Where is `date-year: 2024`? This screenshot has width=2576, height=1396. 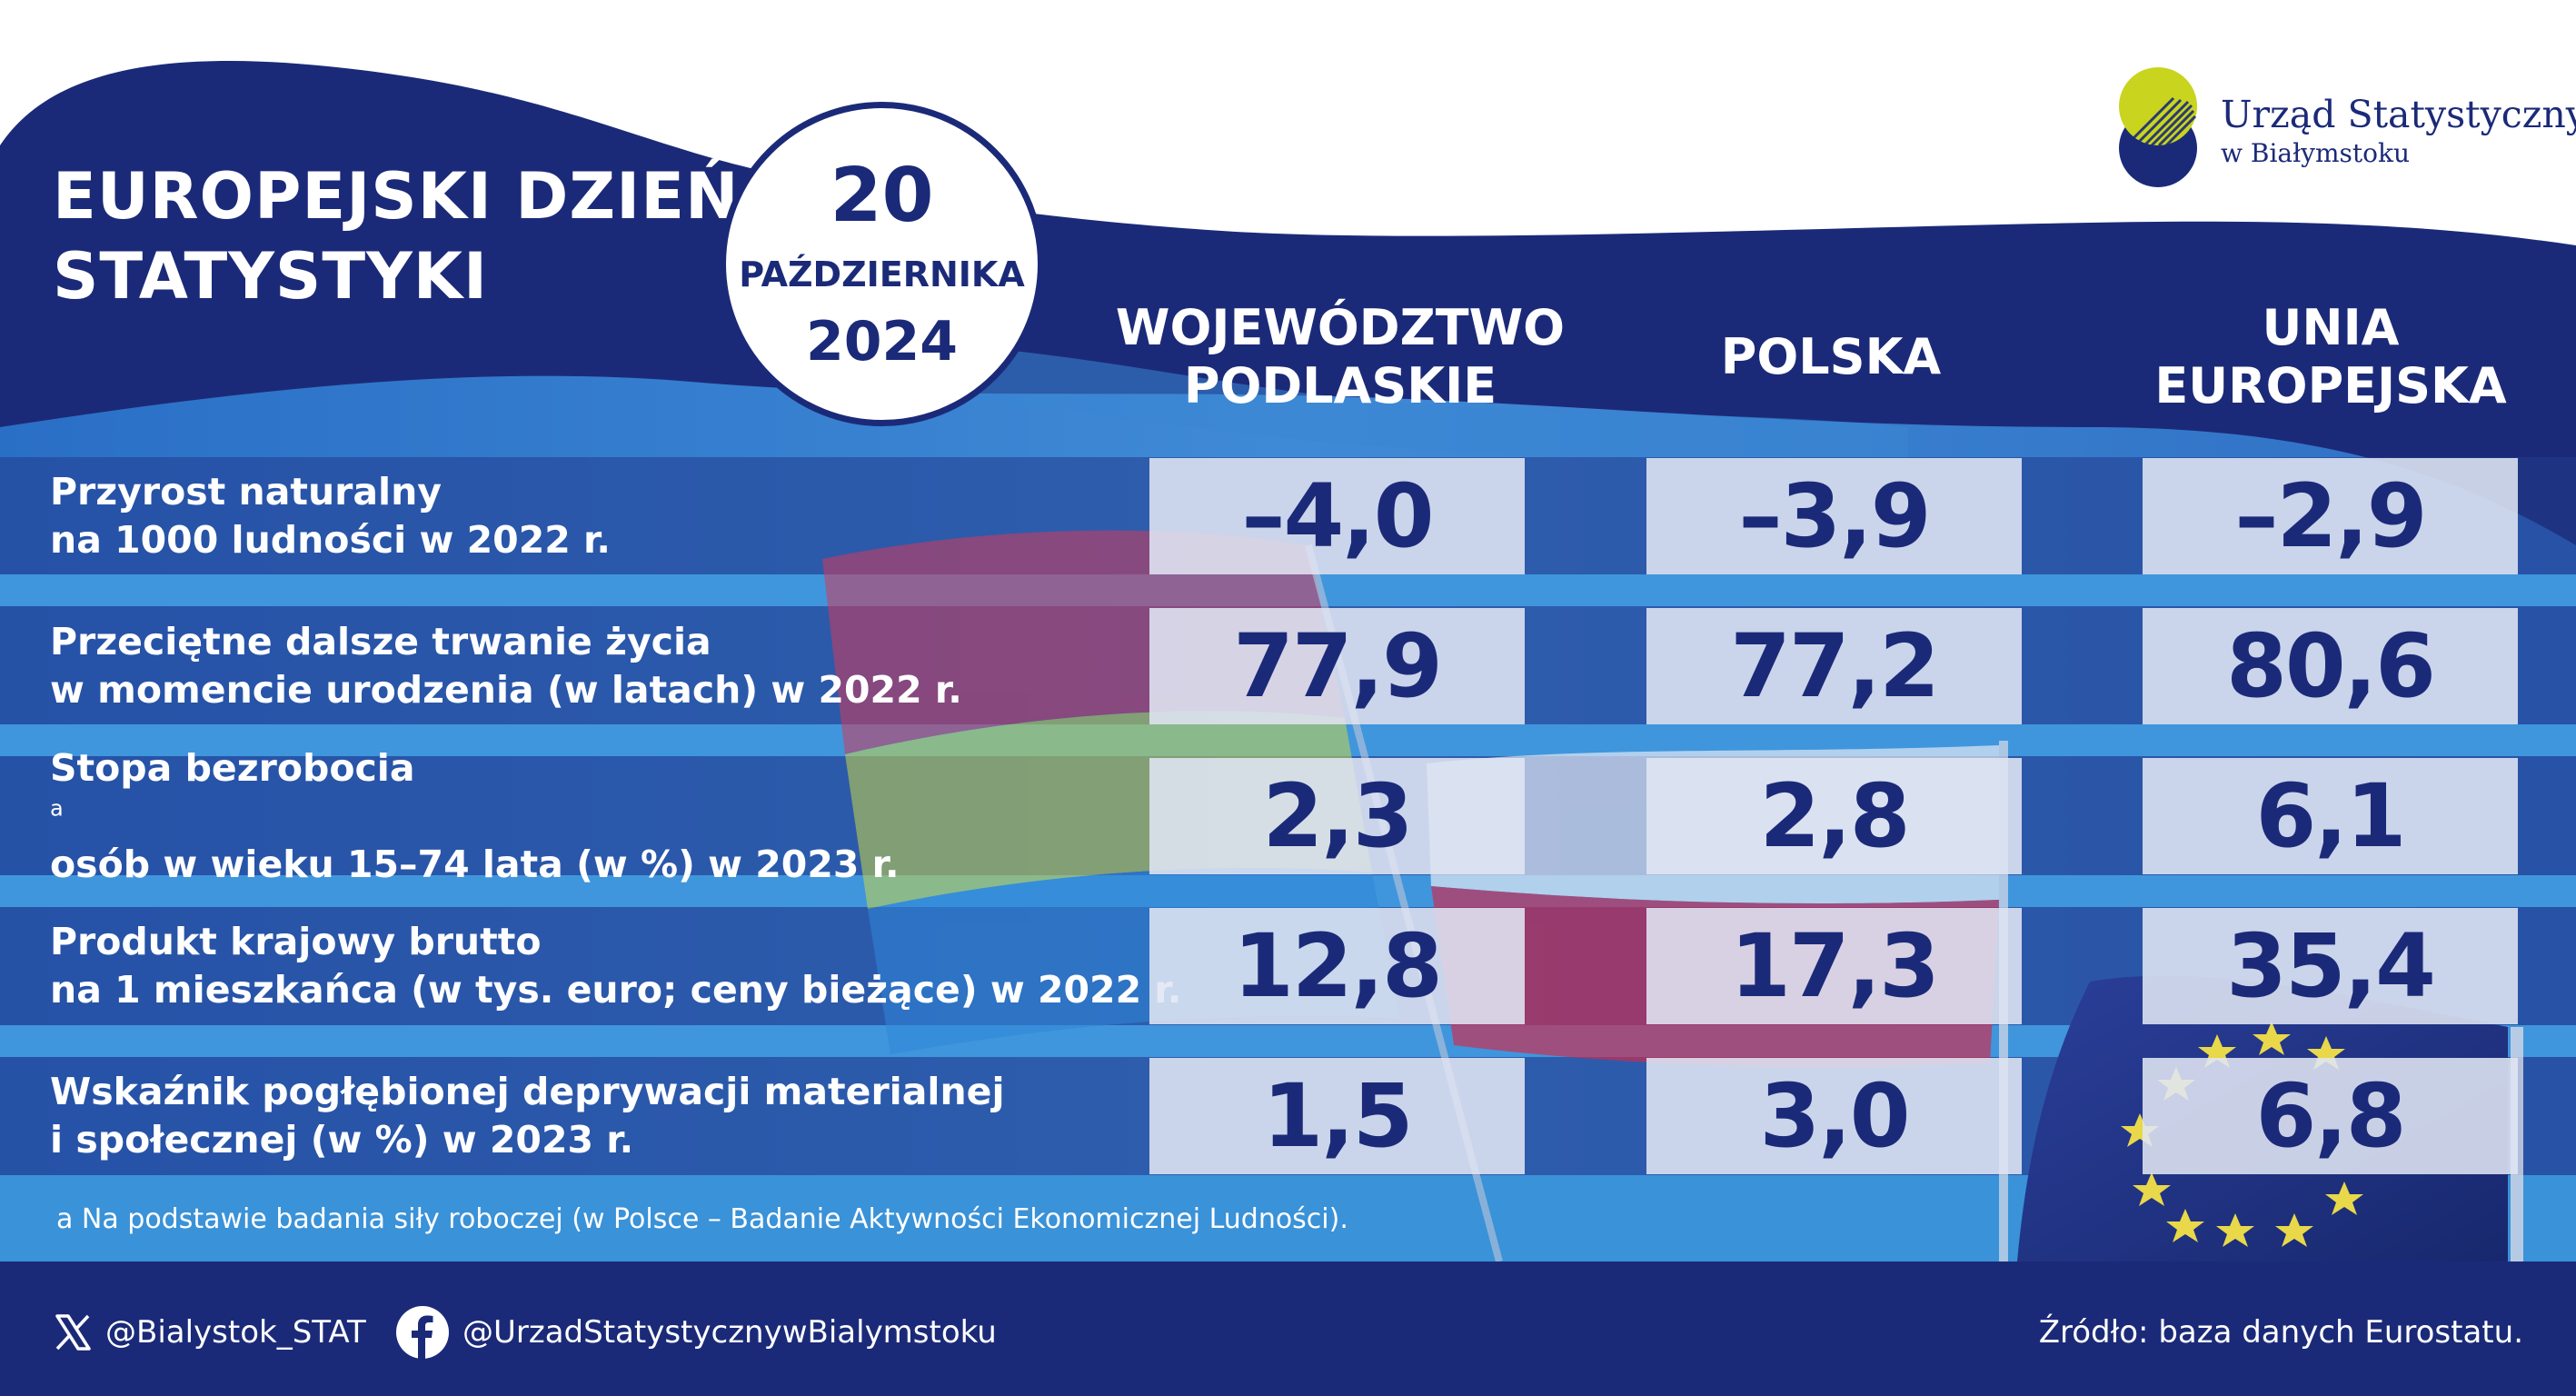 date-year: 2024 is located at coordinates (882, 342).